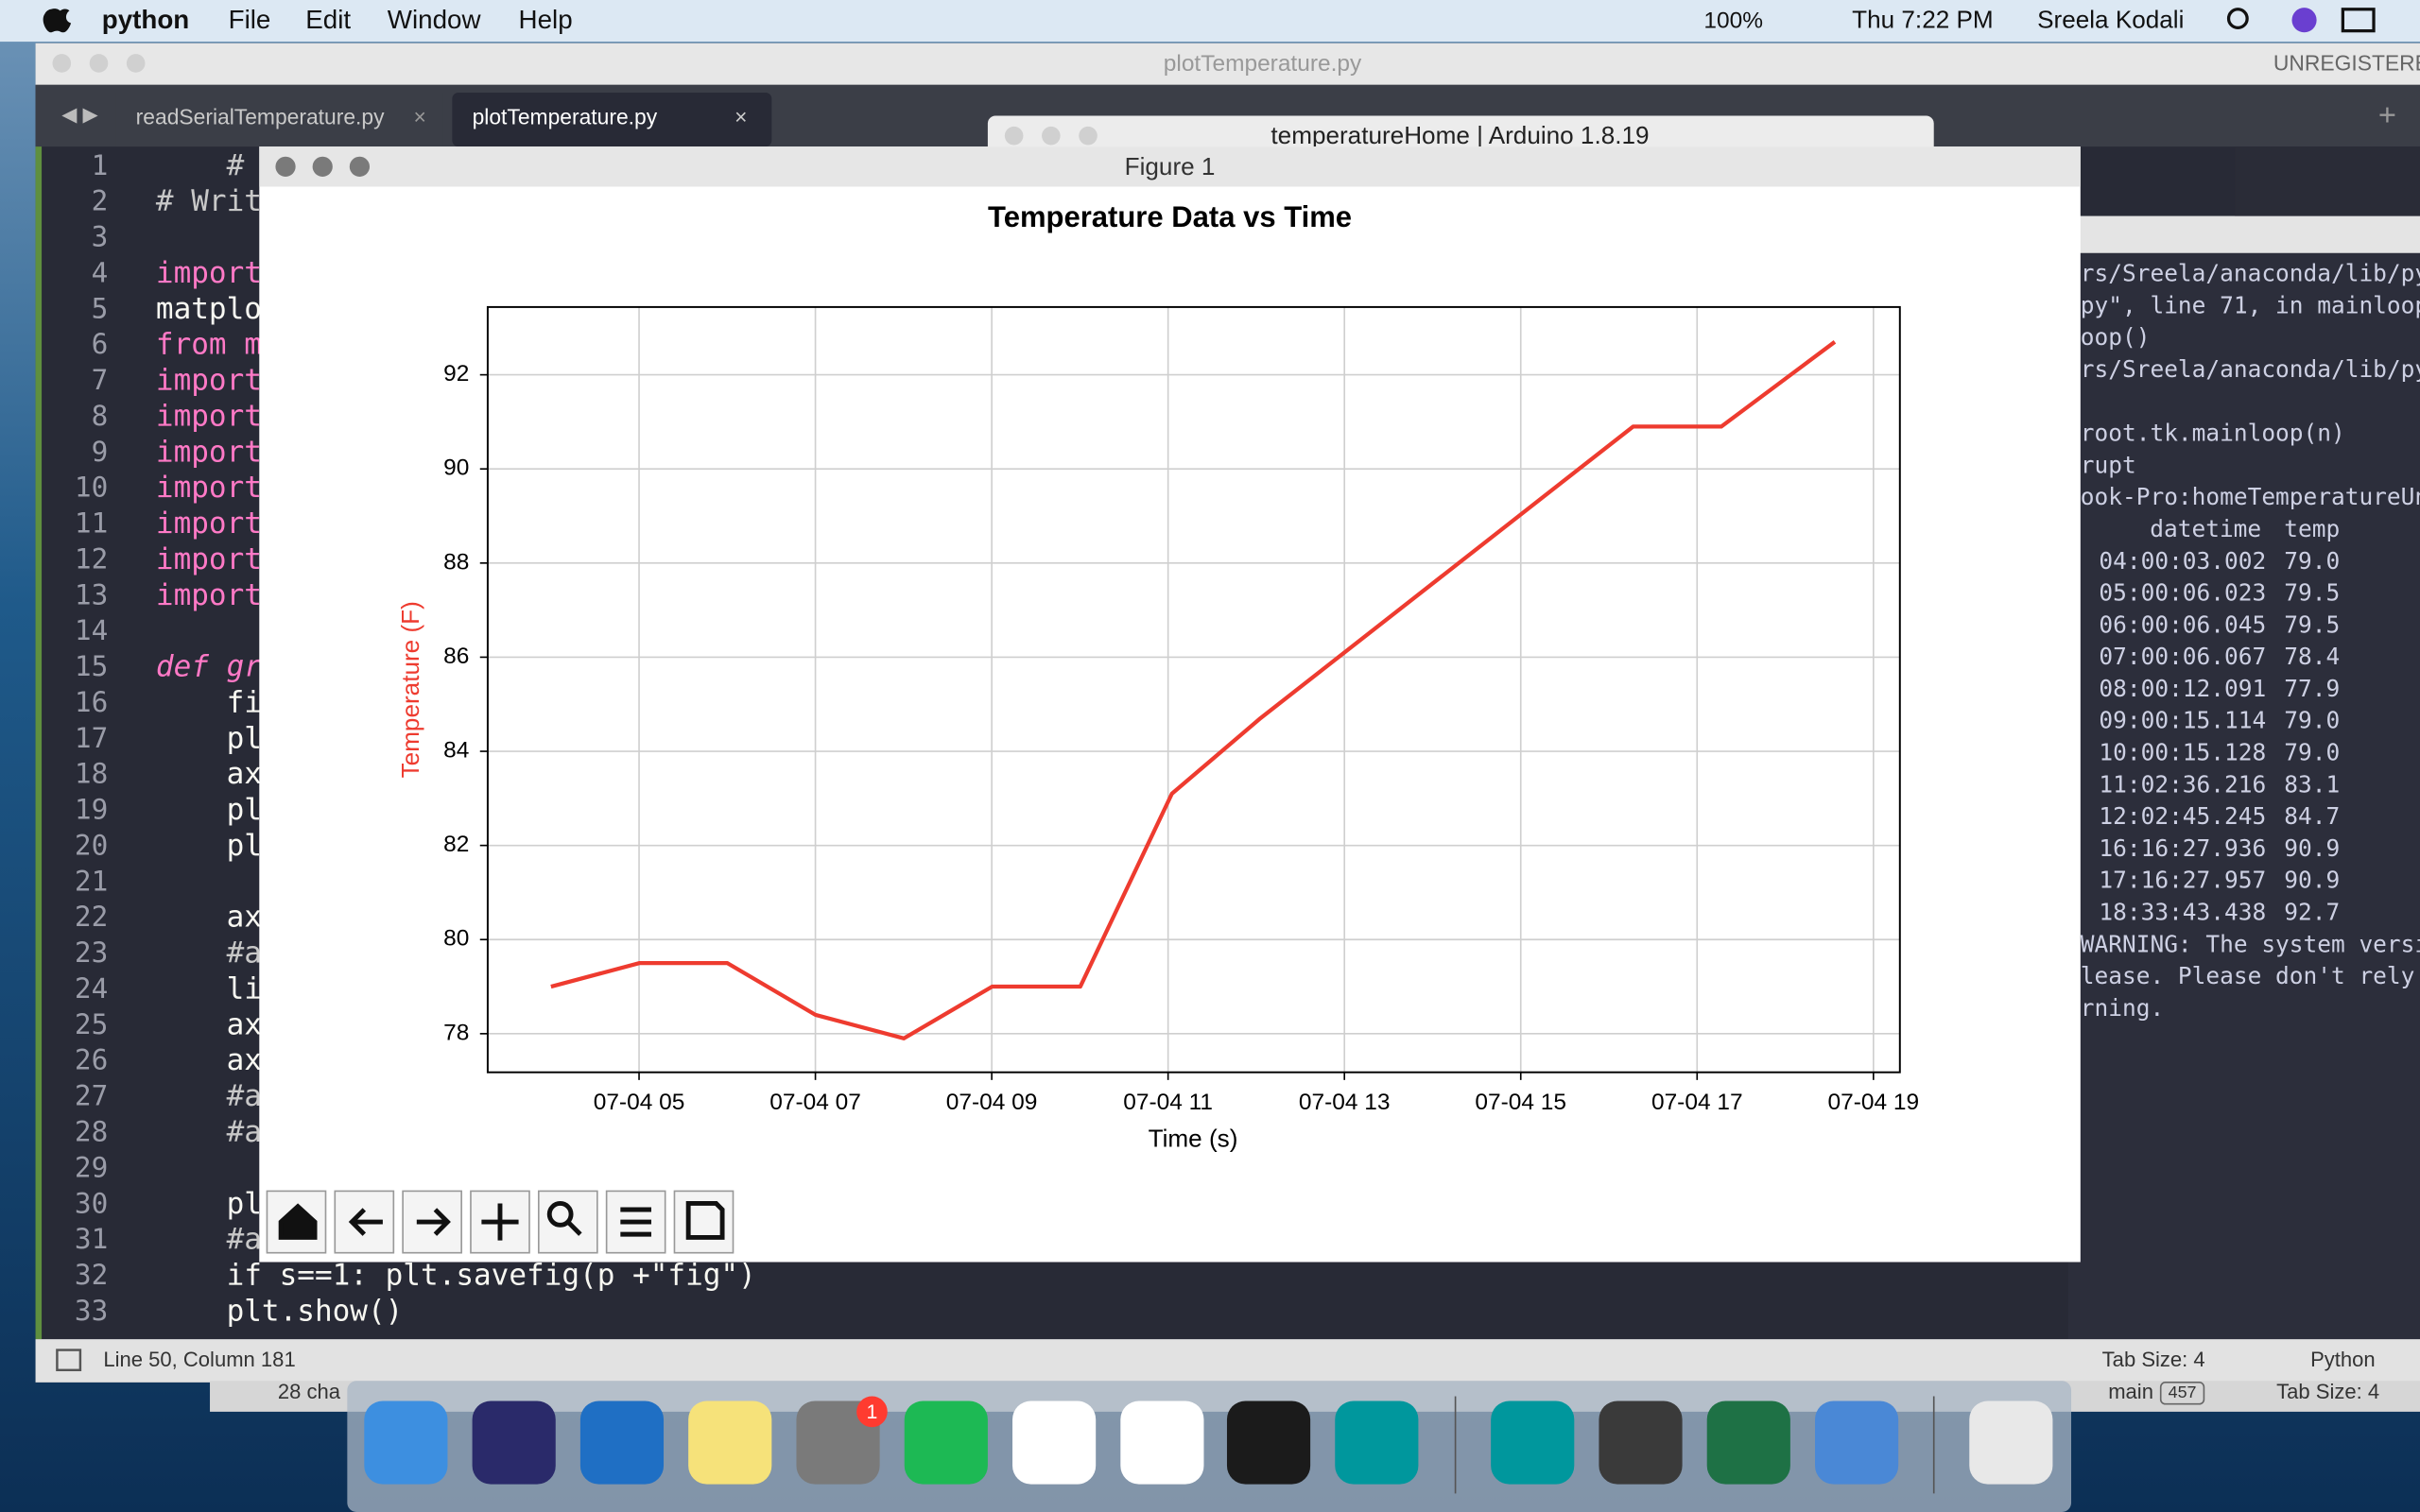 This screenshot has width=2420, height=1512. What do you see at coordinates (91, 738) in the screenshot?
I see `line-number: 17` at bounding box center [91, 738].